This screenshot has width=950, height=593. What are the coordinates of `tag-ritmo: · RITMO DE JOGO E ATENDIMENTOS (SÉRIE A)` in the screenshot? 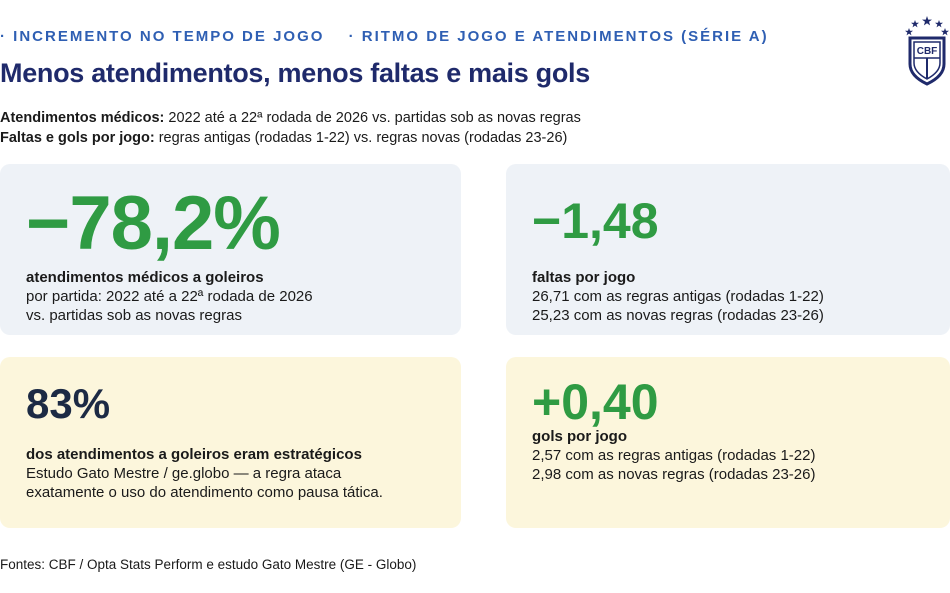 It's located at (558, 36).